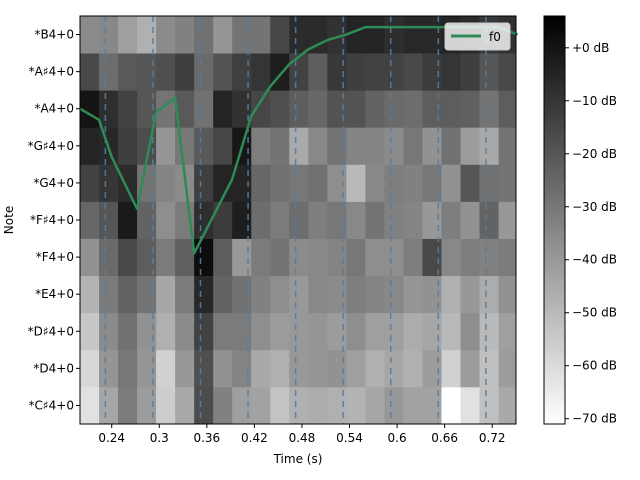 The image size is (640, 480). Describe the element at coordinates (51, 72) in the screenshot. I see `y-tick-label: *A♯4+0` at that location.